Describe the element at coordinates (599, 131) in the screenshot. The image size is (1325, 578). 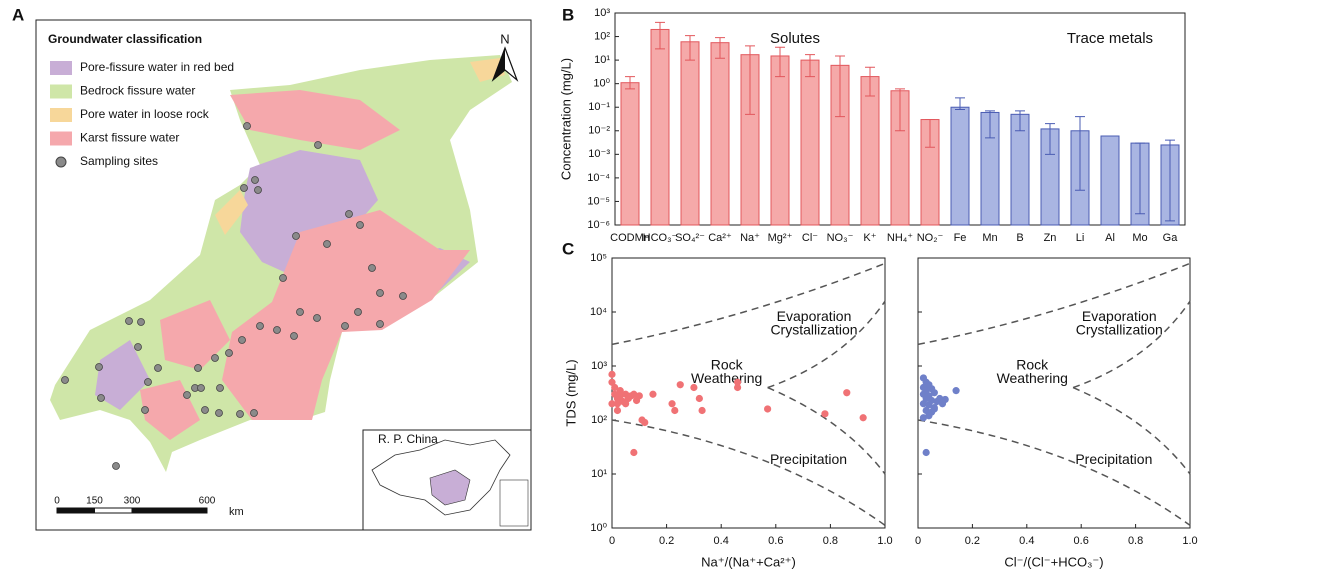
I see `y-tick-label: 10⁻²` at that location.